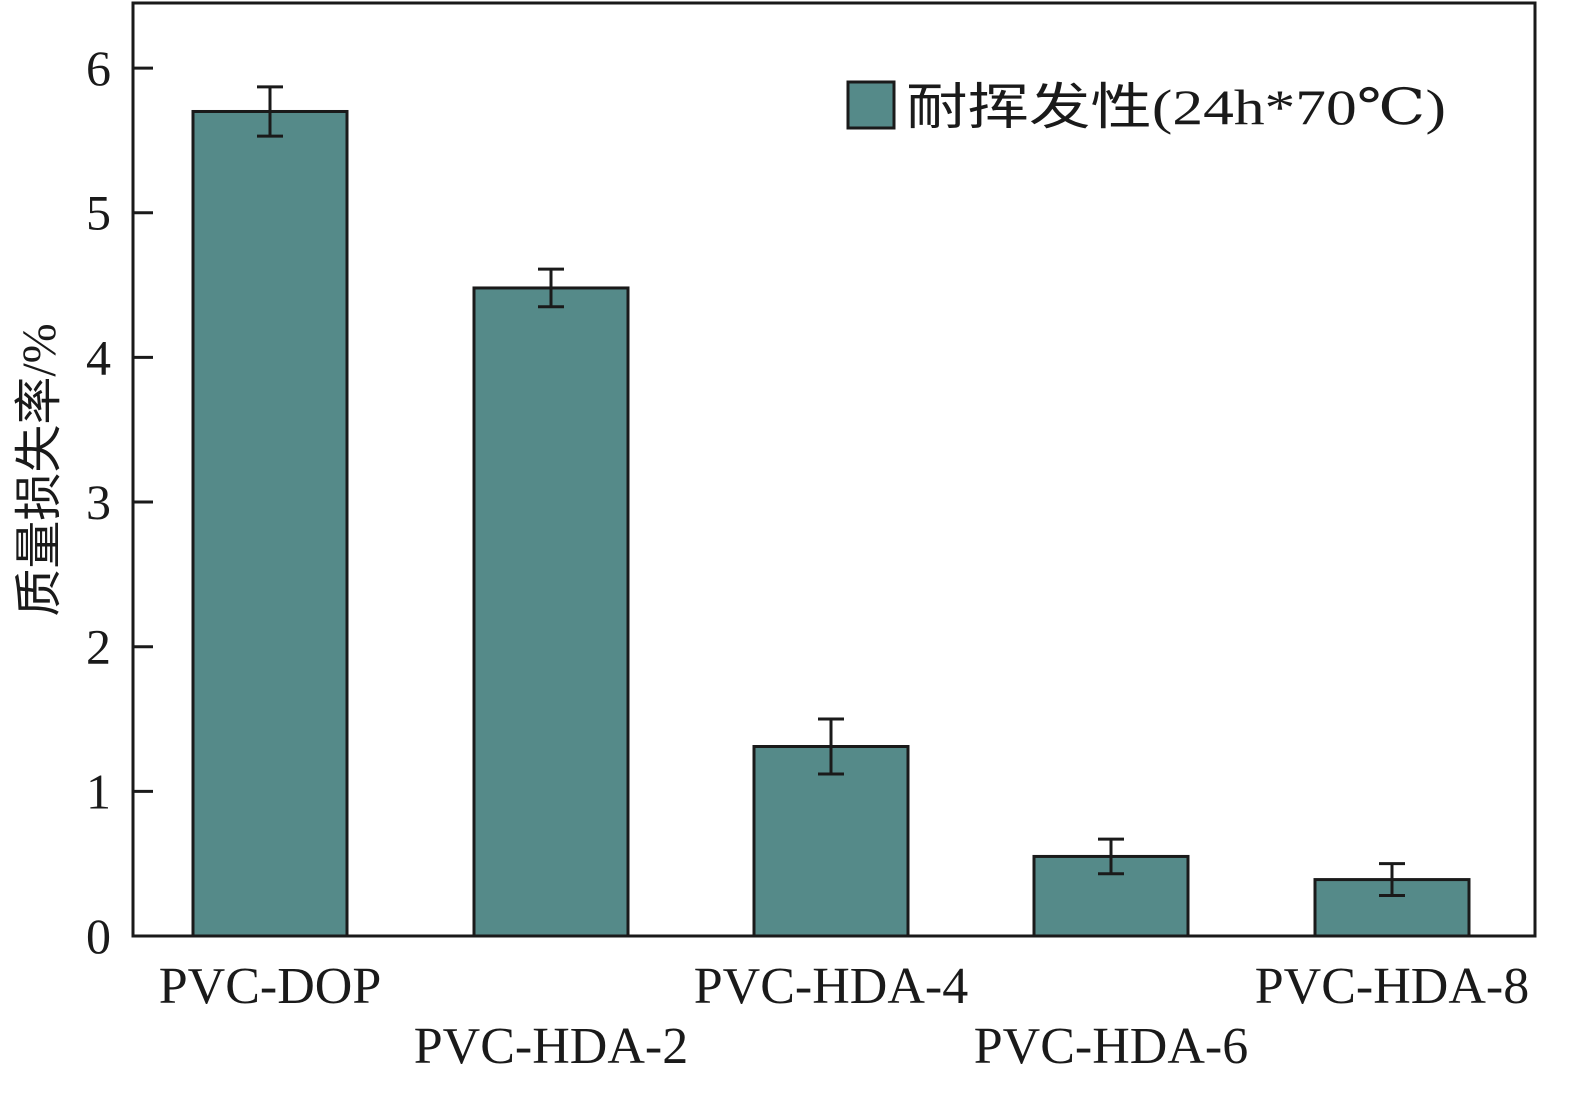 The width and height of the screenshot is (1585, 1098). Describe the element at coordinates (270, 986) in the screenshot. I see `x-category-label: PVC-DOP` at that location.